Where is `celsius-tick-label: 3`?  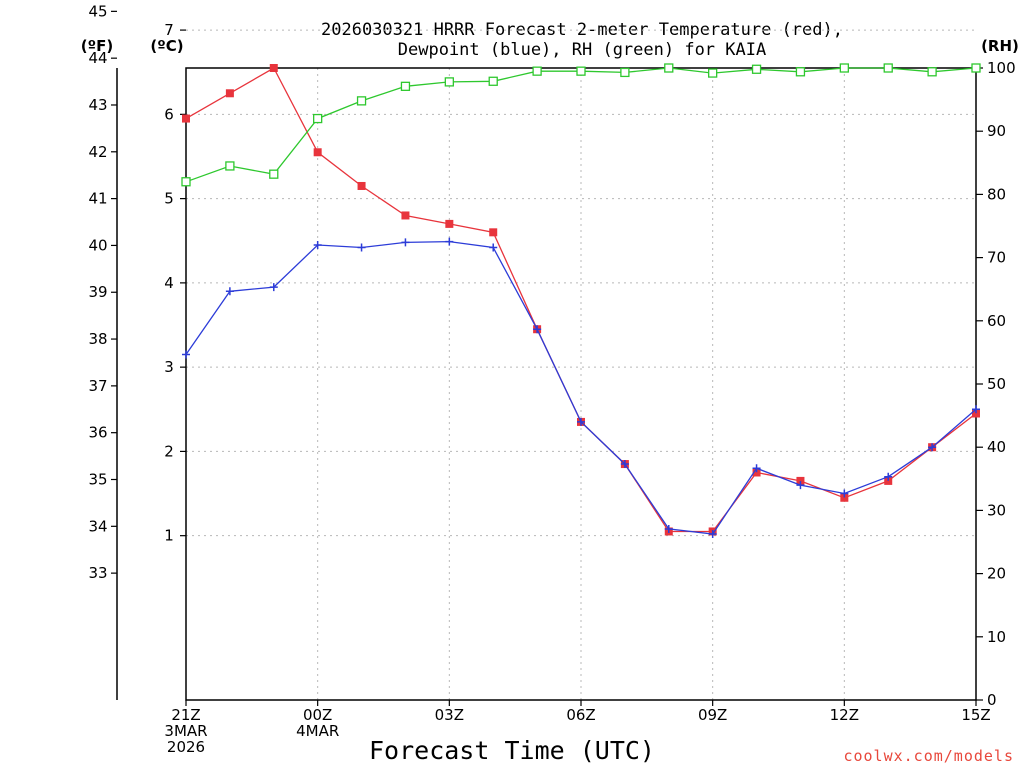
celsius-tick-label: 3 is located at coordinates (169, 367).